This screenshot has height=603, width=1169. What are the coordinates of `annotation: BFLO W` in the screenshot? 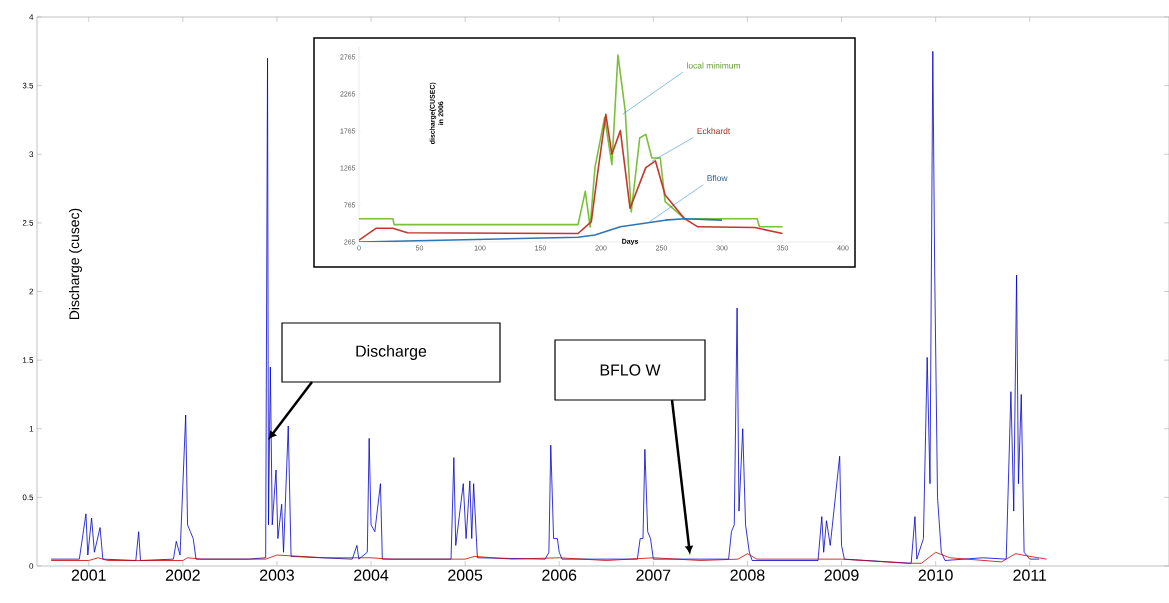 It's located at (630, 370).